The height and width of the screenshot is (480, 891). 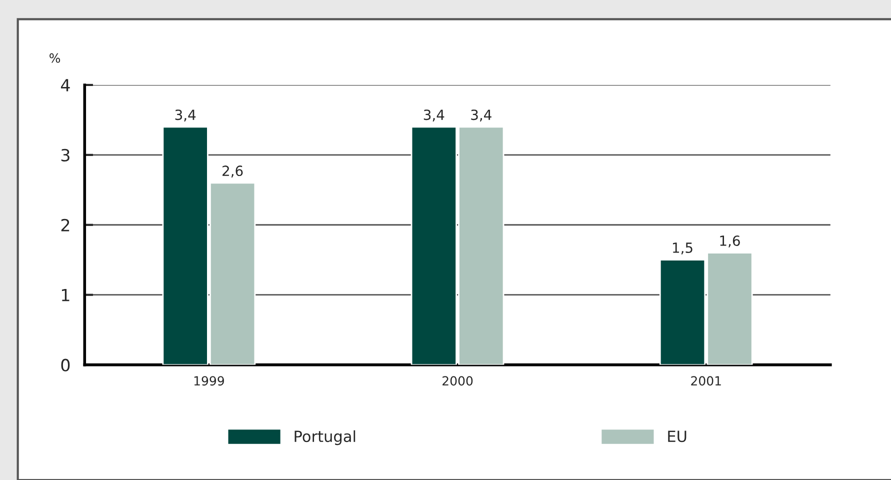 I want to click on data-label: 1,5, so click(x=682, y=248).